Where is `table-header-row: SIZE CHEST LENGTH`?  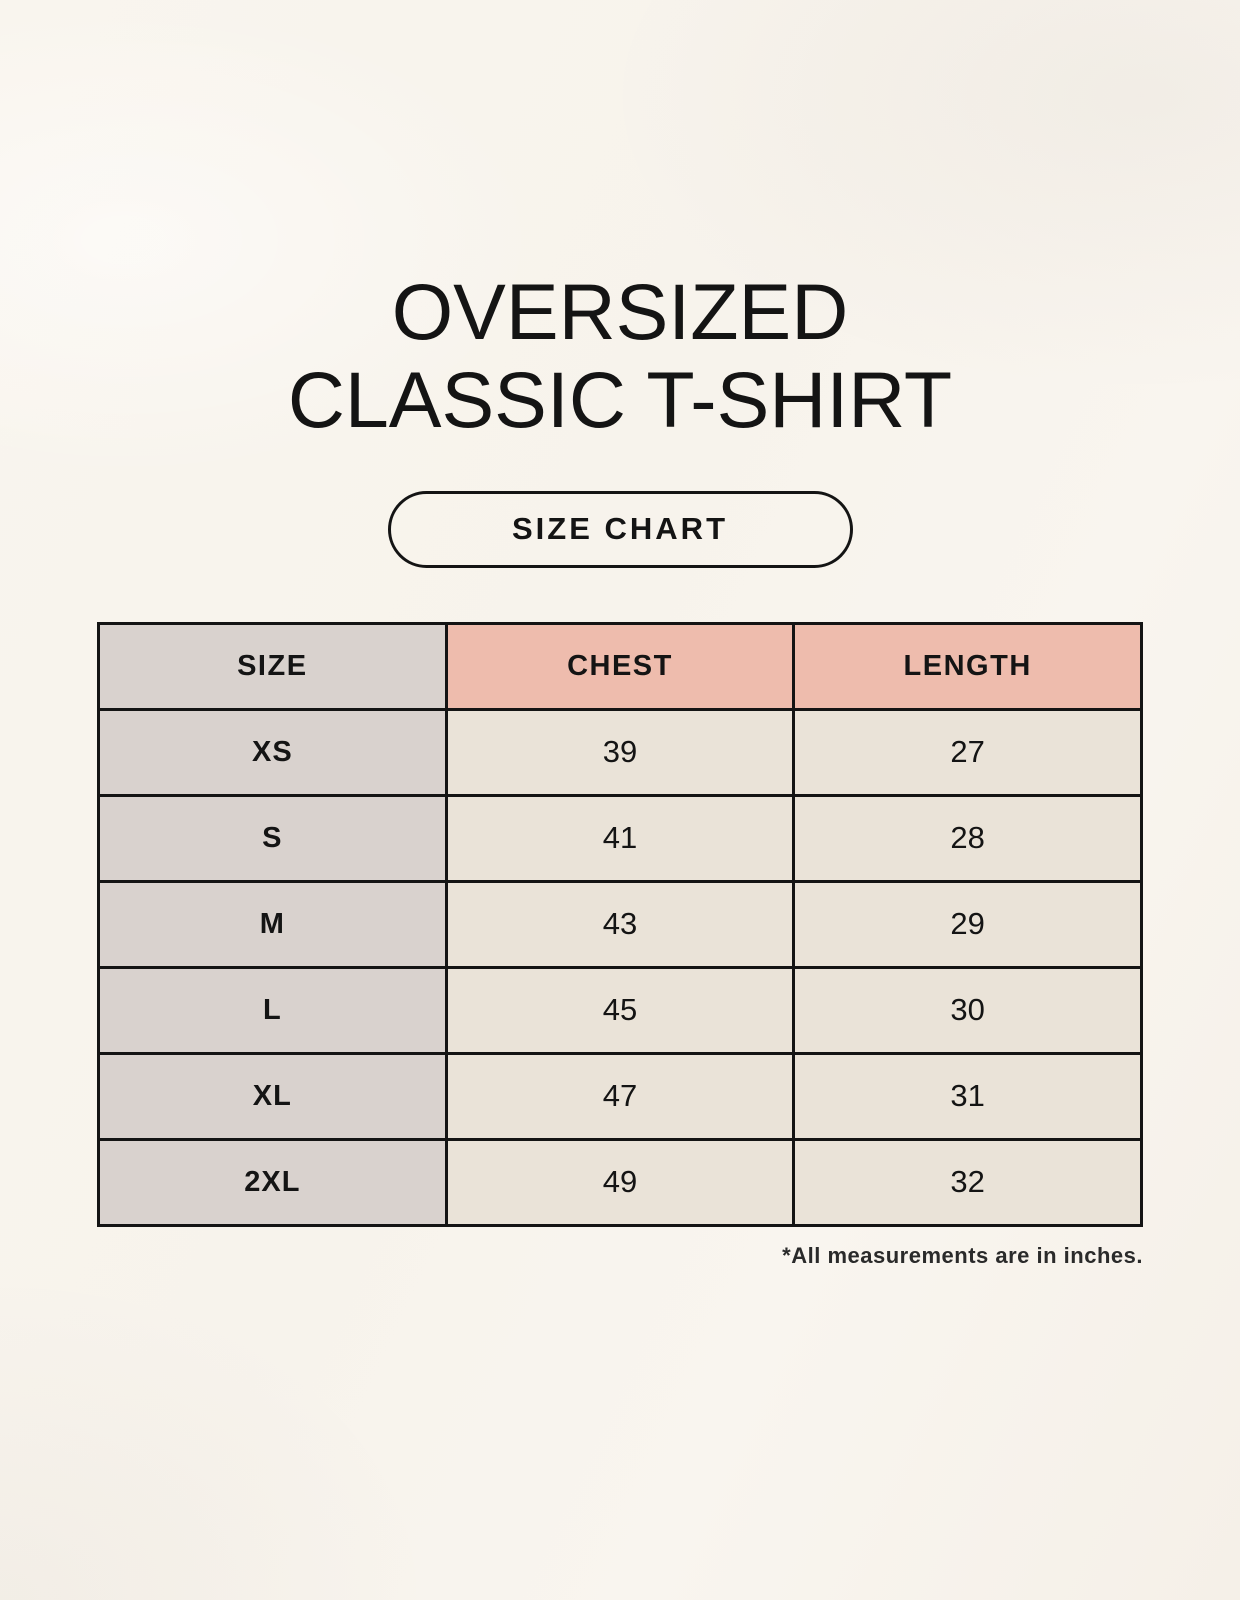
table-header-row: SIZE CHEST LENGTH is located at coordinates (620, 666).